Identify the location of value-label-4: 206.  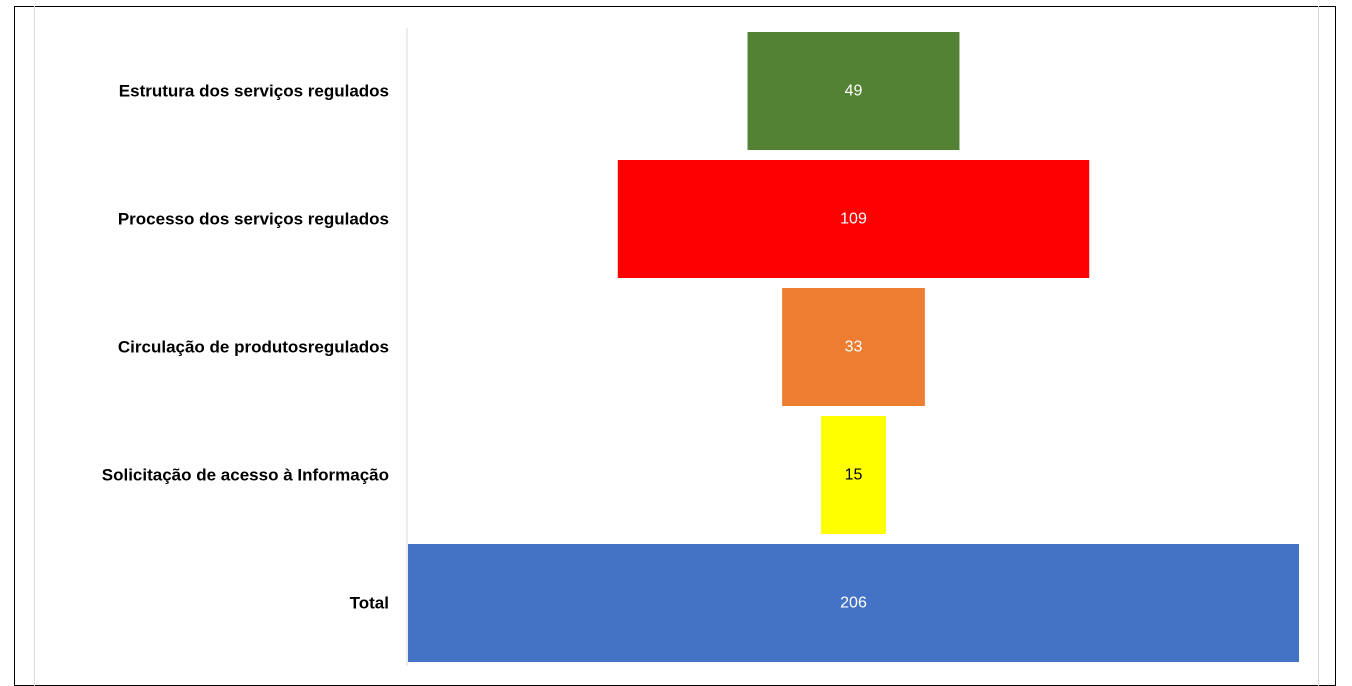
(853, 603).